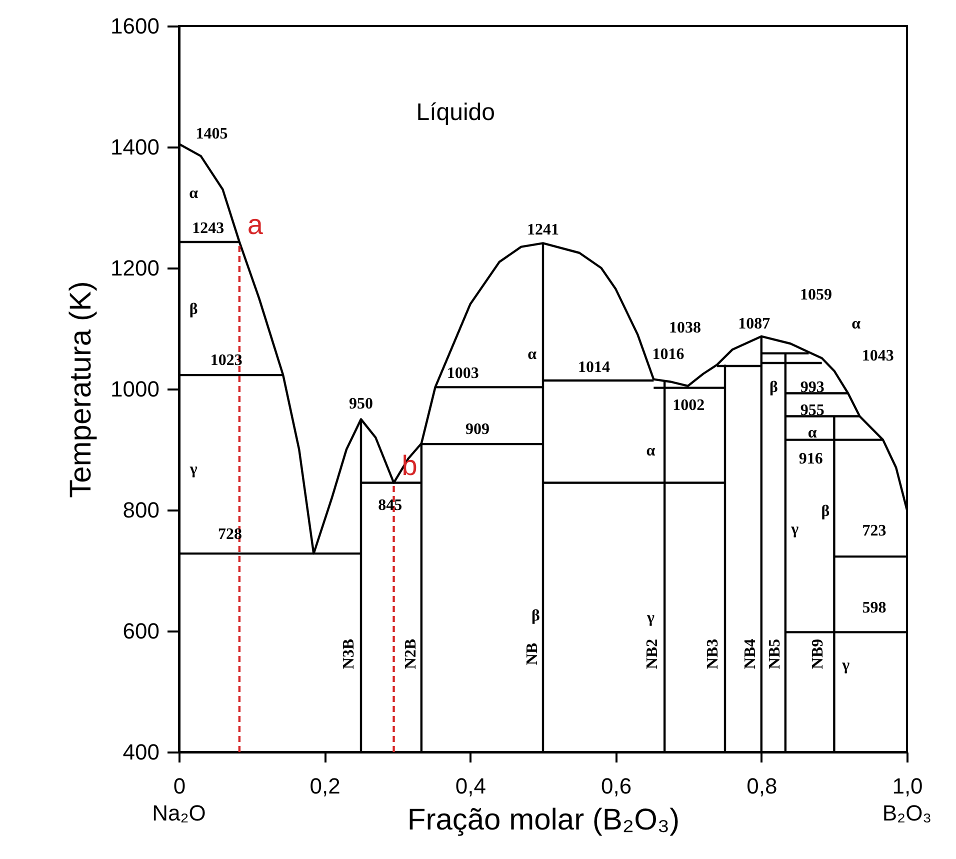 The width and height of the screenshot is (956, 859). What do you see at coordinates (212, 133) in the screenshot?
I see `annotation: 1405` at bounding box center [212, 133].